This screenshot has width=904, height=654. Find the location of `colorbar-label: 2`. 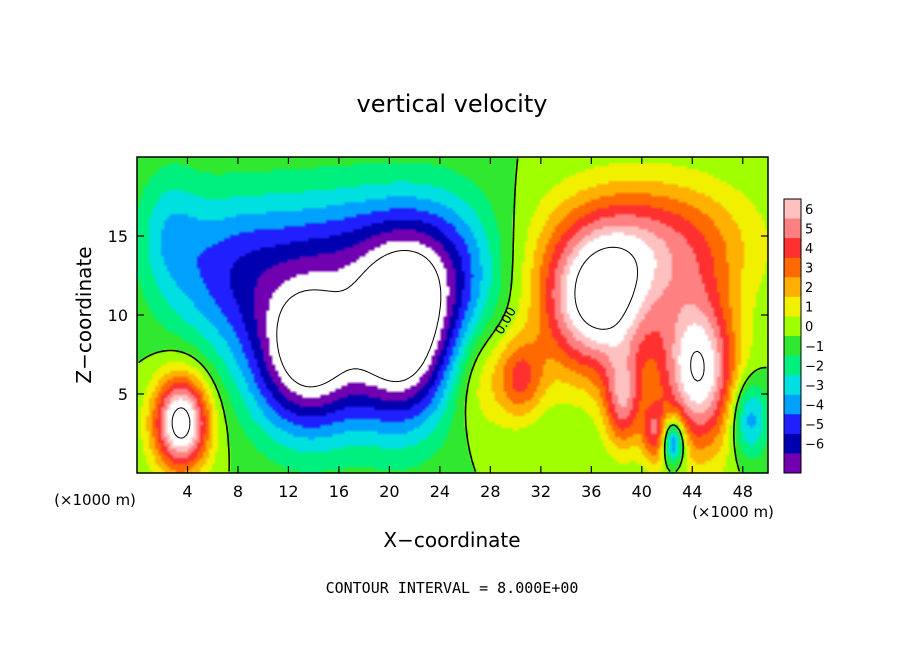

colorbar-label: 2 is located at coordinates (809, 288).